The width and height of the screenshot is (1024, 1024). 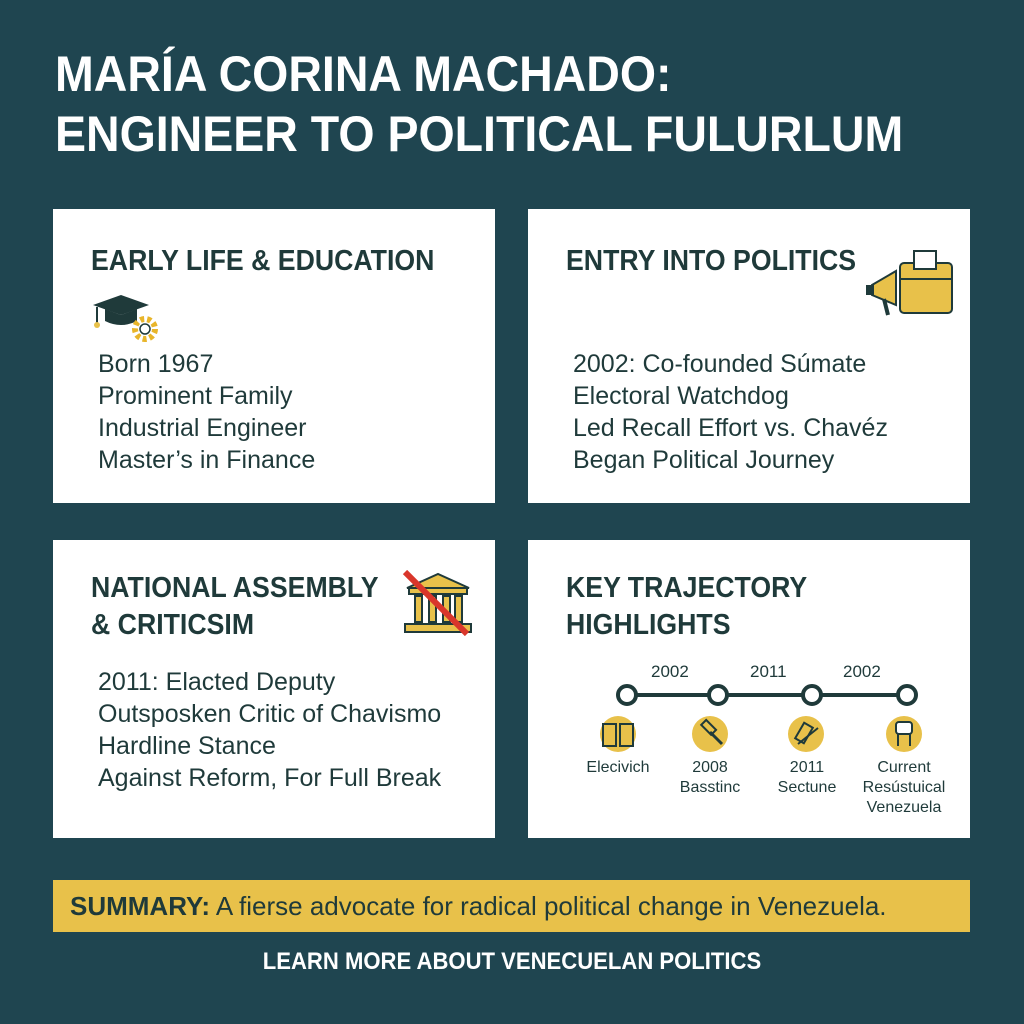 What do you see at coordinates (270, 778) in the screenshot?
I see `card-line: Against Reform, For Full Break` at bounding box center [270, 778].